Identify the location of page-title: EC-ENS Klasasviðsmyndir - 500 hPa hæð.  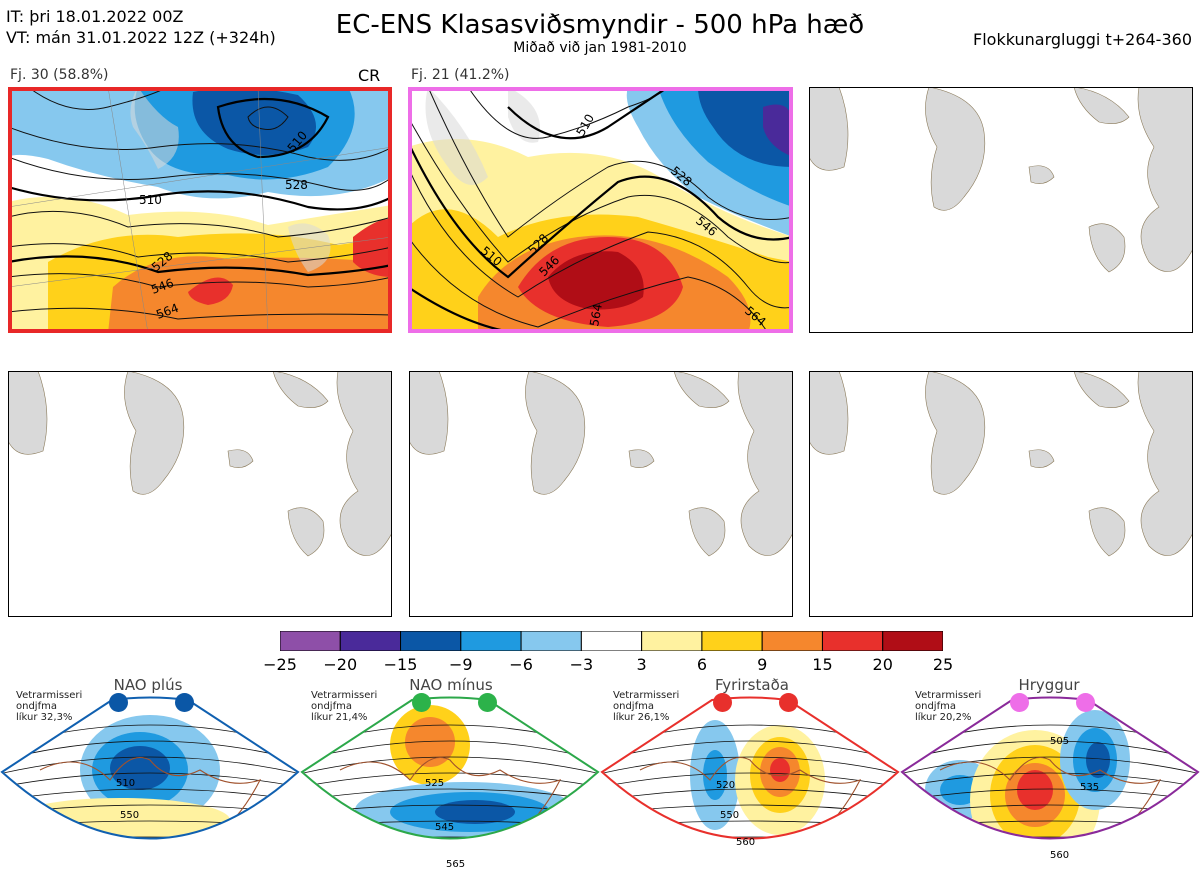
(600, 25).